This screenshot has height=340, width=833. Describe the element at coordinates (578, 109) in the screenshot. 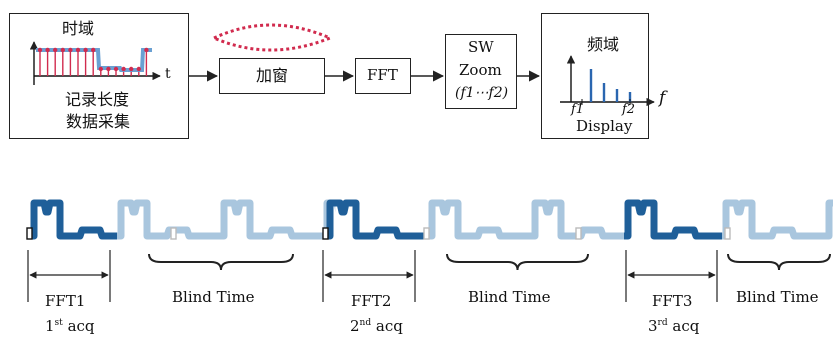

I see `f1-label: f1` at that location.